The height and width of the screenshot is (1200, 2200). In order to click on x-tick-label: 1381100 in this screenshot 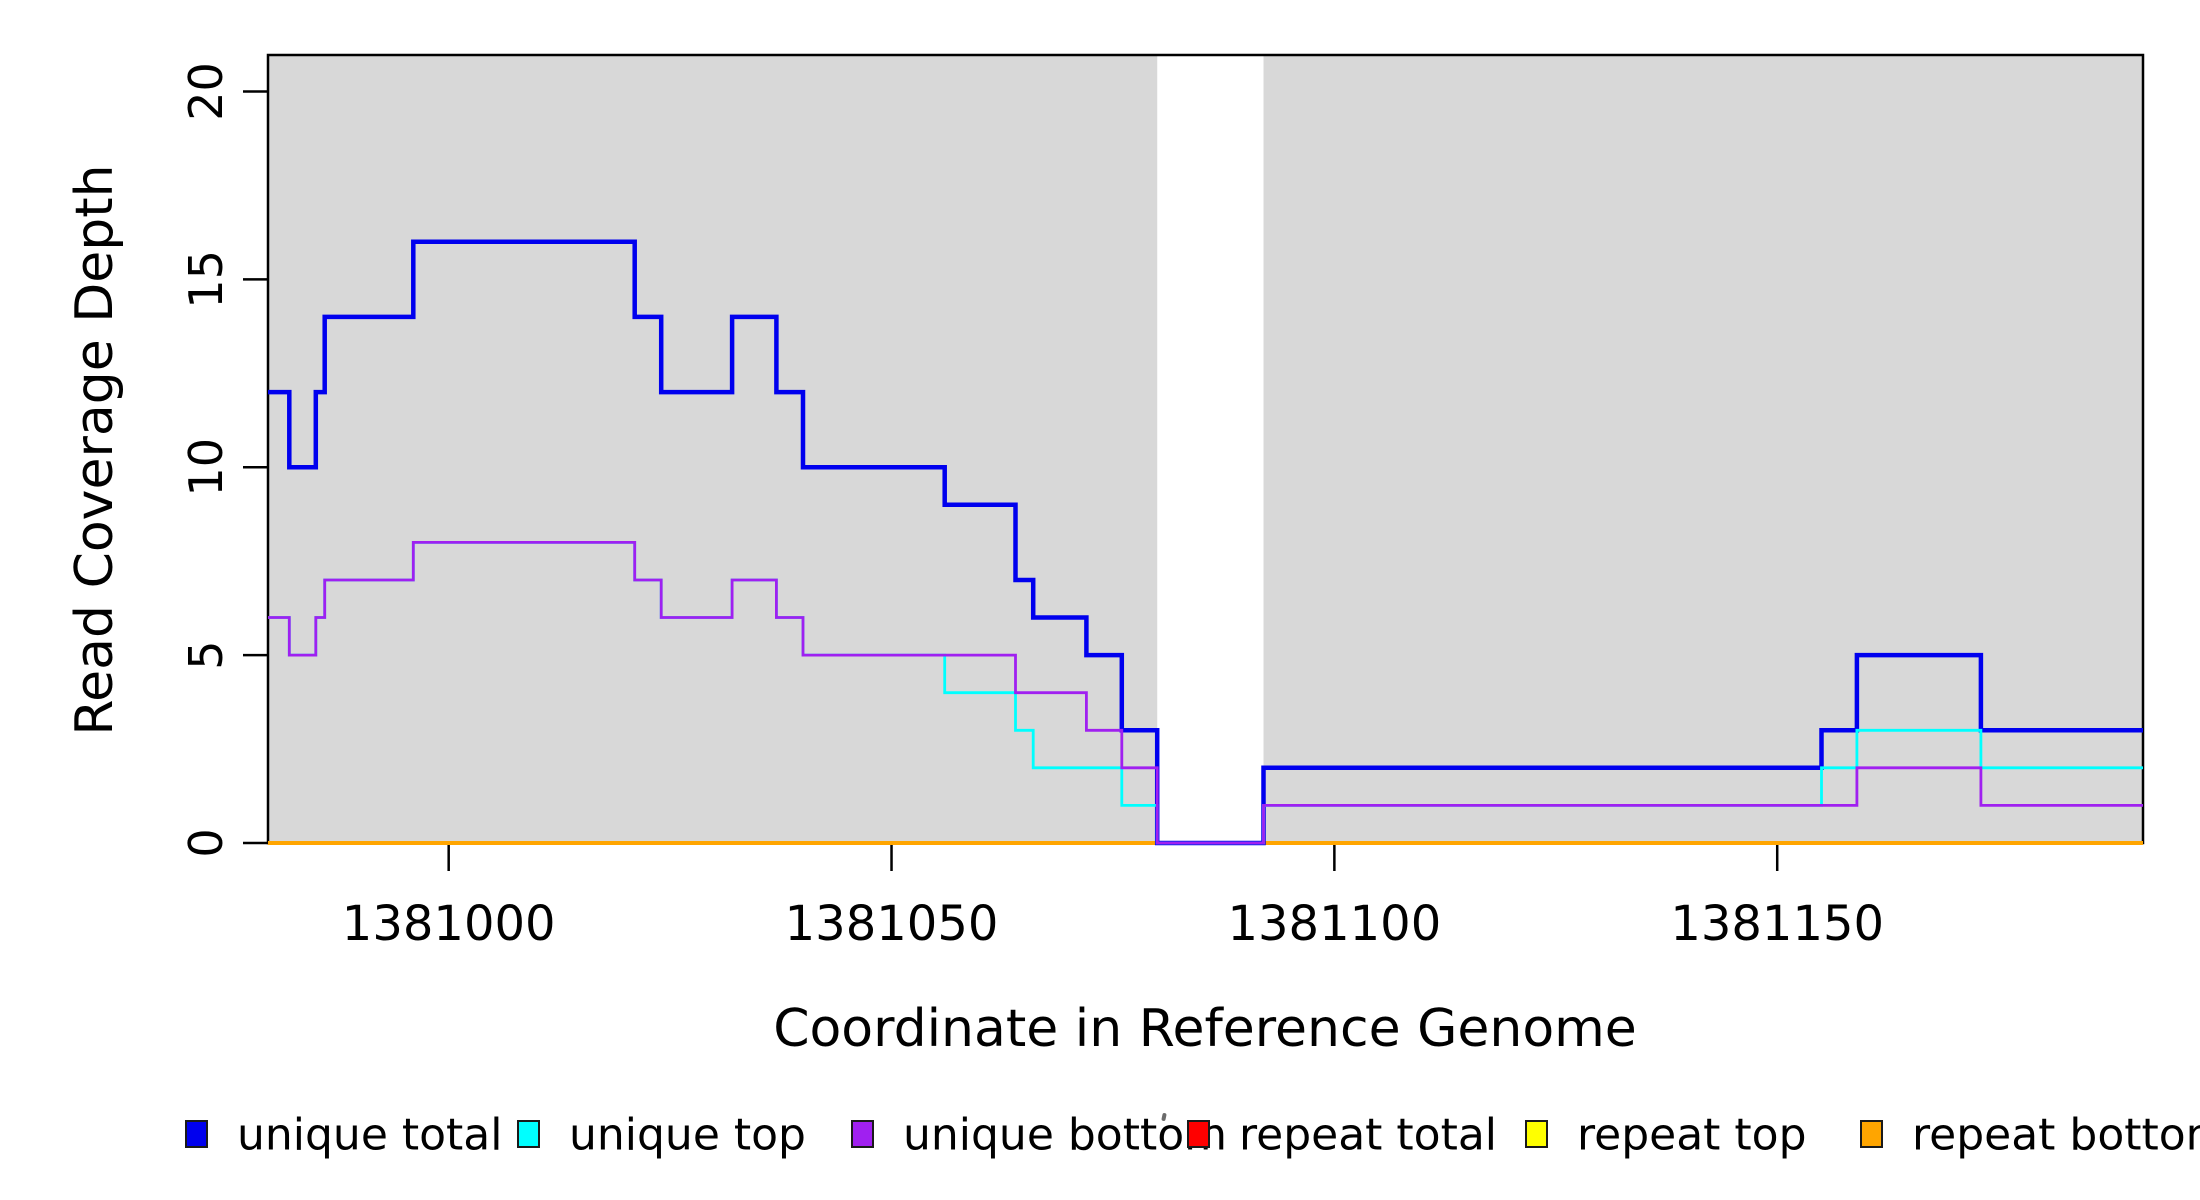, I will do `click(1334, 924)`.